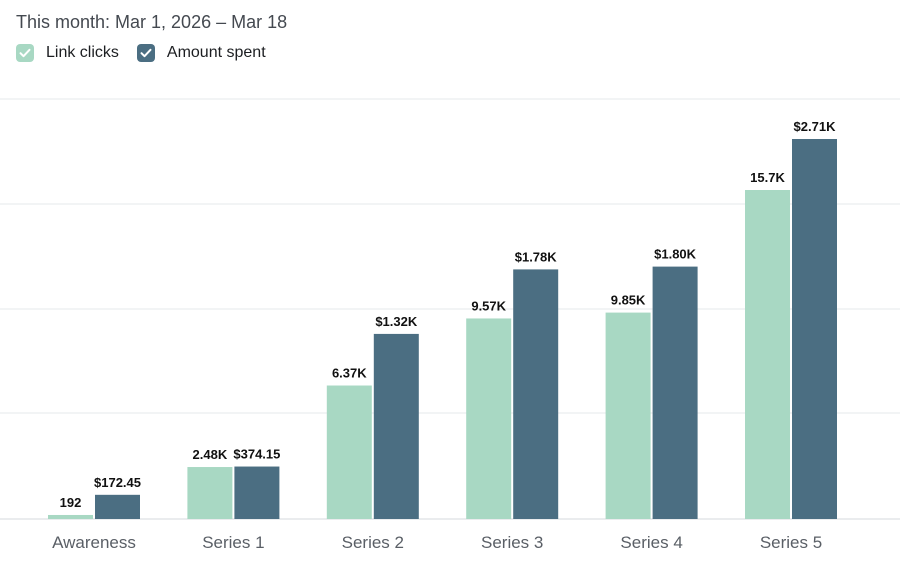 This screenshot has width=900, height=582. I want to click on legend-label-amount-spent: Amount spent, so click(216, 52).